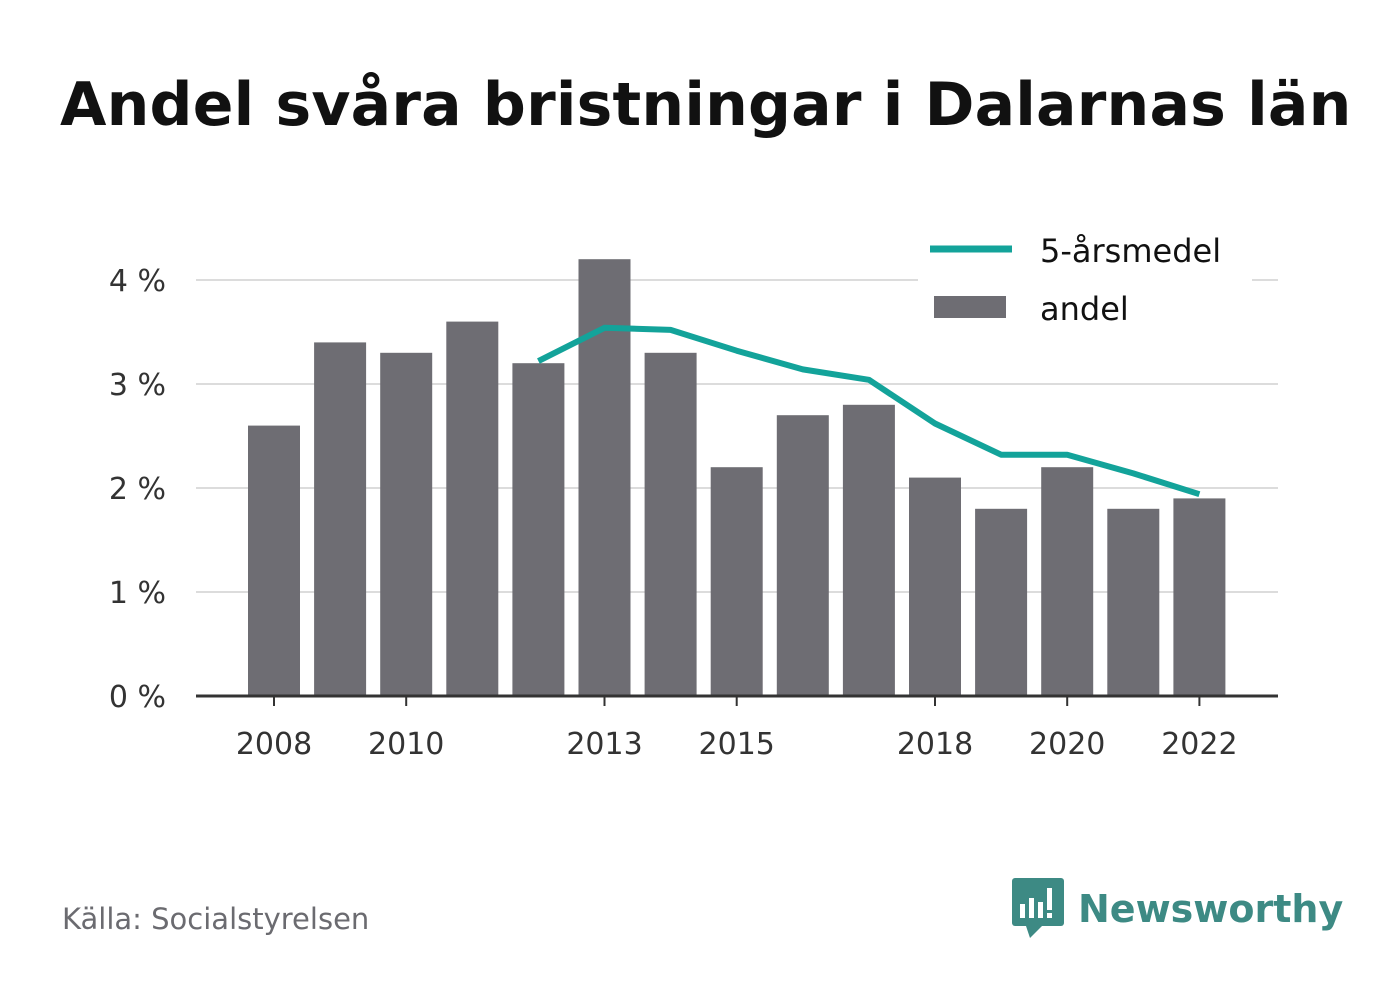  What do you see at coordinates (970, 307) in the screenshot?
I see `legend-bar-swatch` at bounding box center [970, 307].